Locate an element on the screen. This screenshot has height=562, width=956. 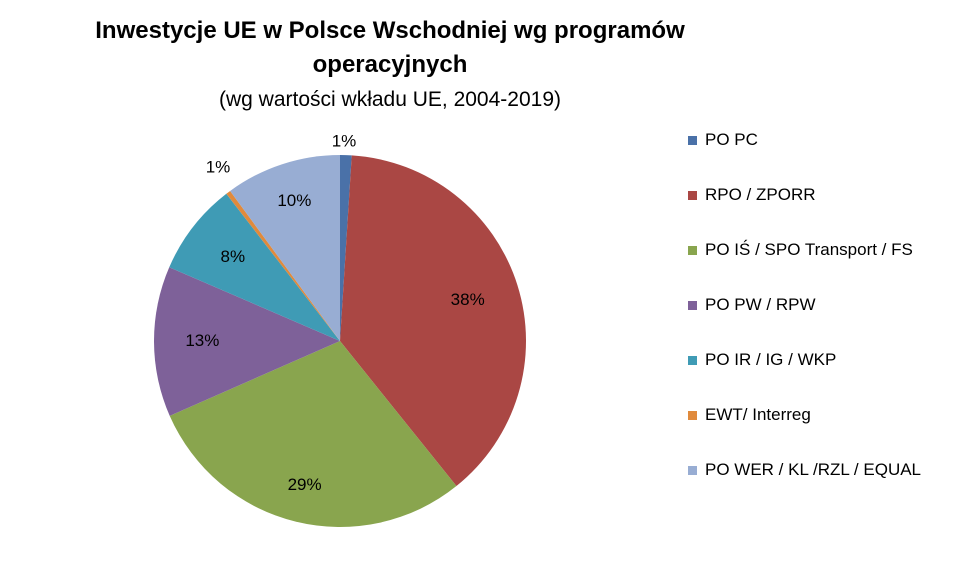
legend-item-1: PO PC is located at coordinates (723, 140).